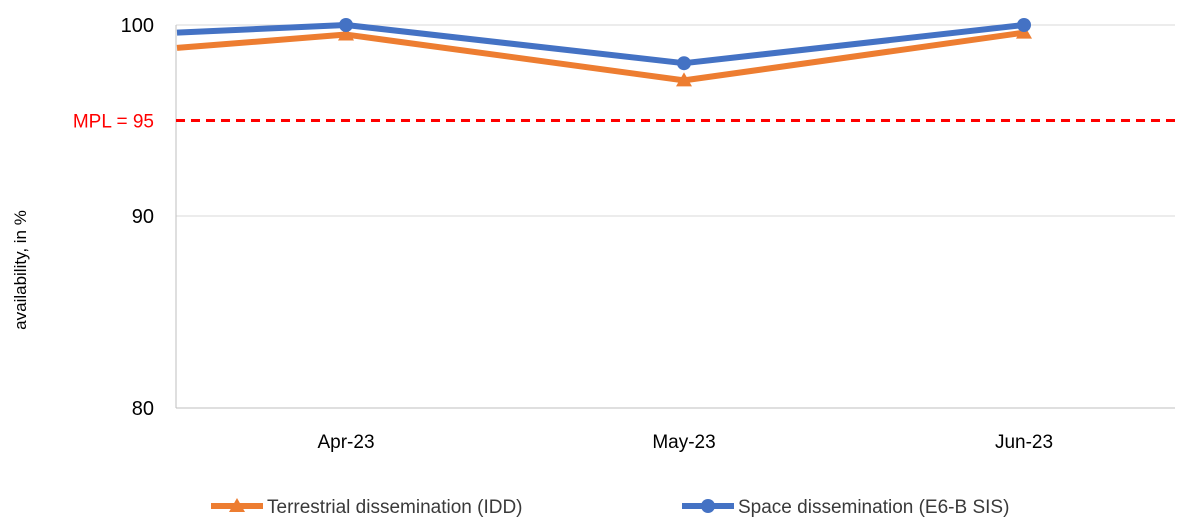  I want to click on legend-label: Terrestrial dissemination (IDD), so click(395, 507).